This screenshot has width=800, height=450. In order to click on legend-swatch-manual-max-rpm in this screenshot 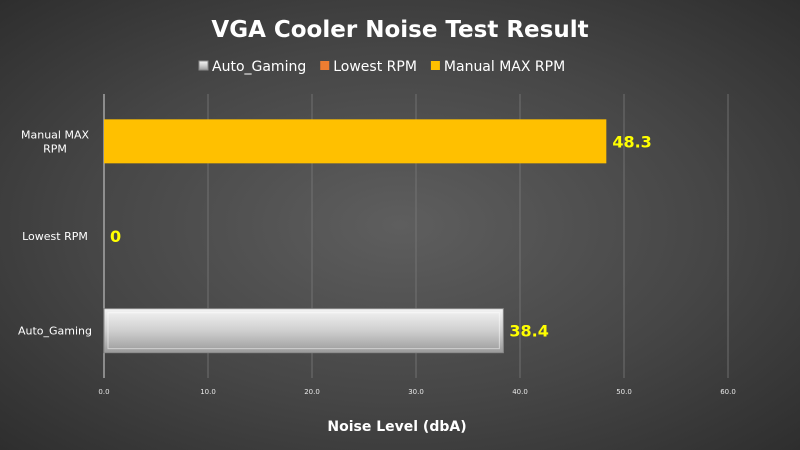, I will do `click(435, 65)`.